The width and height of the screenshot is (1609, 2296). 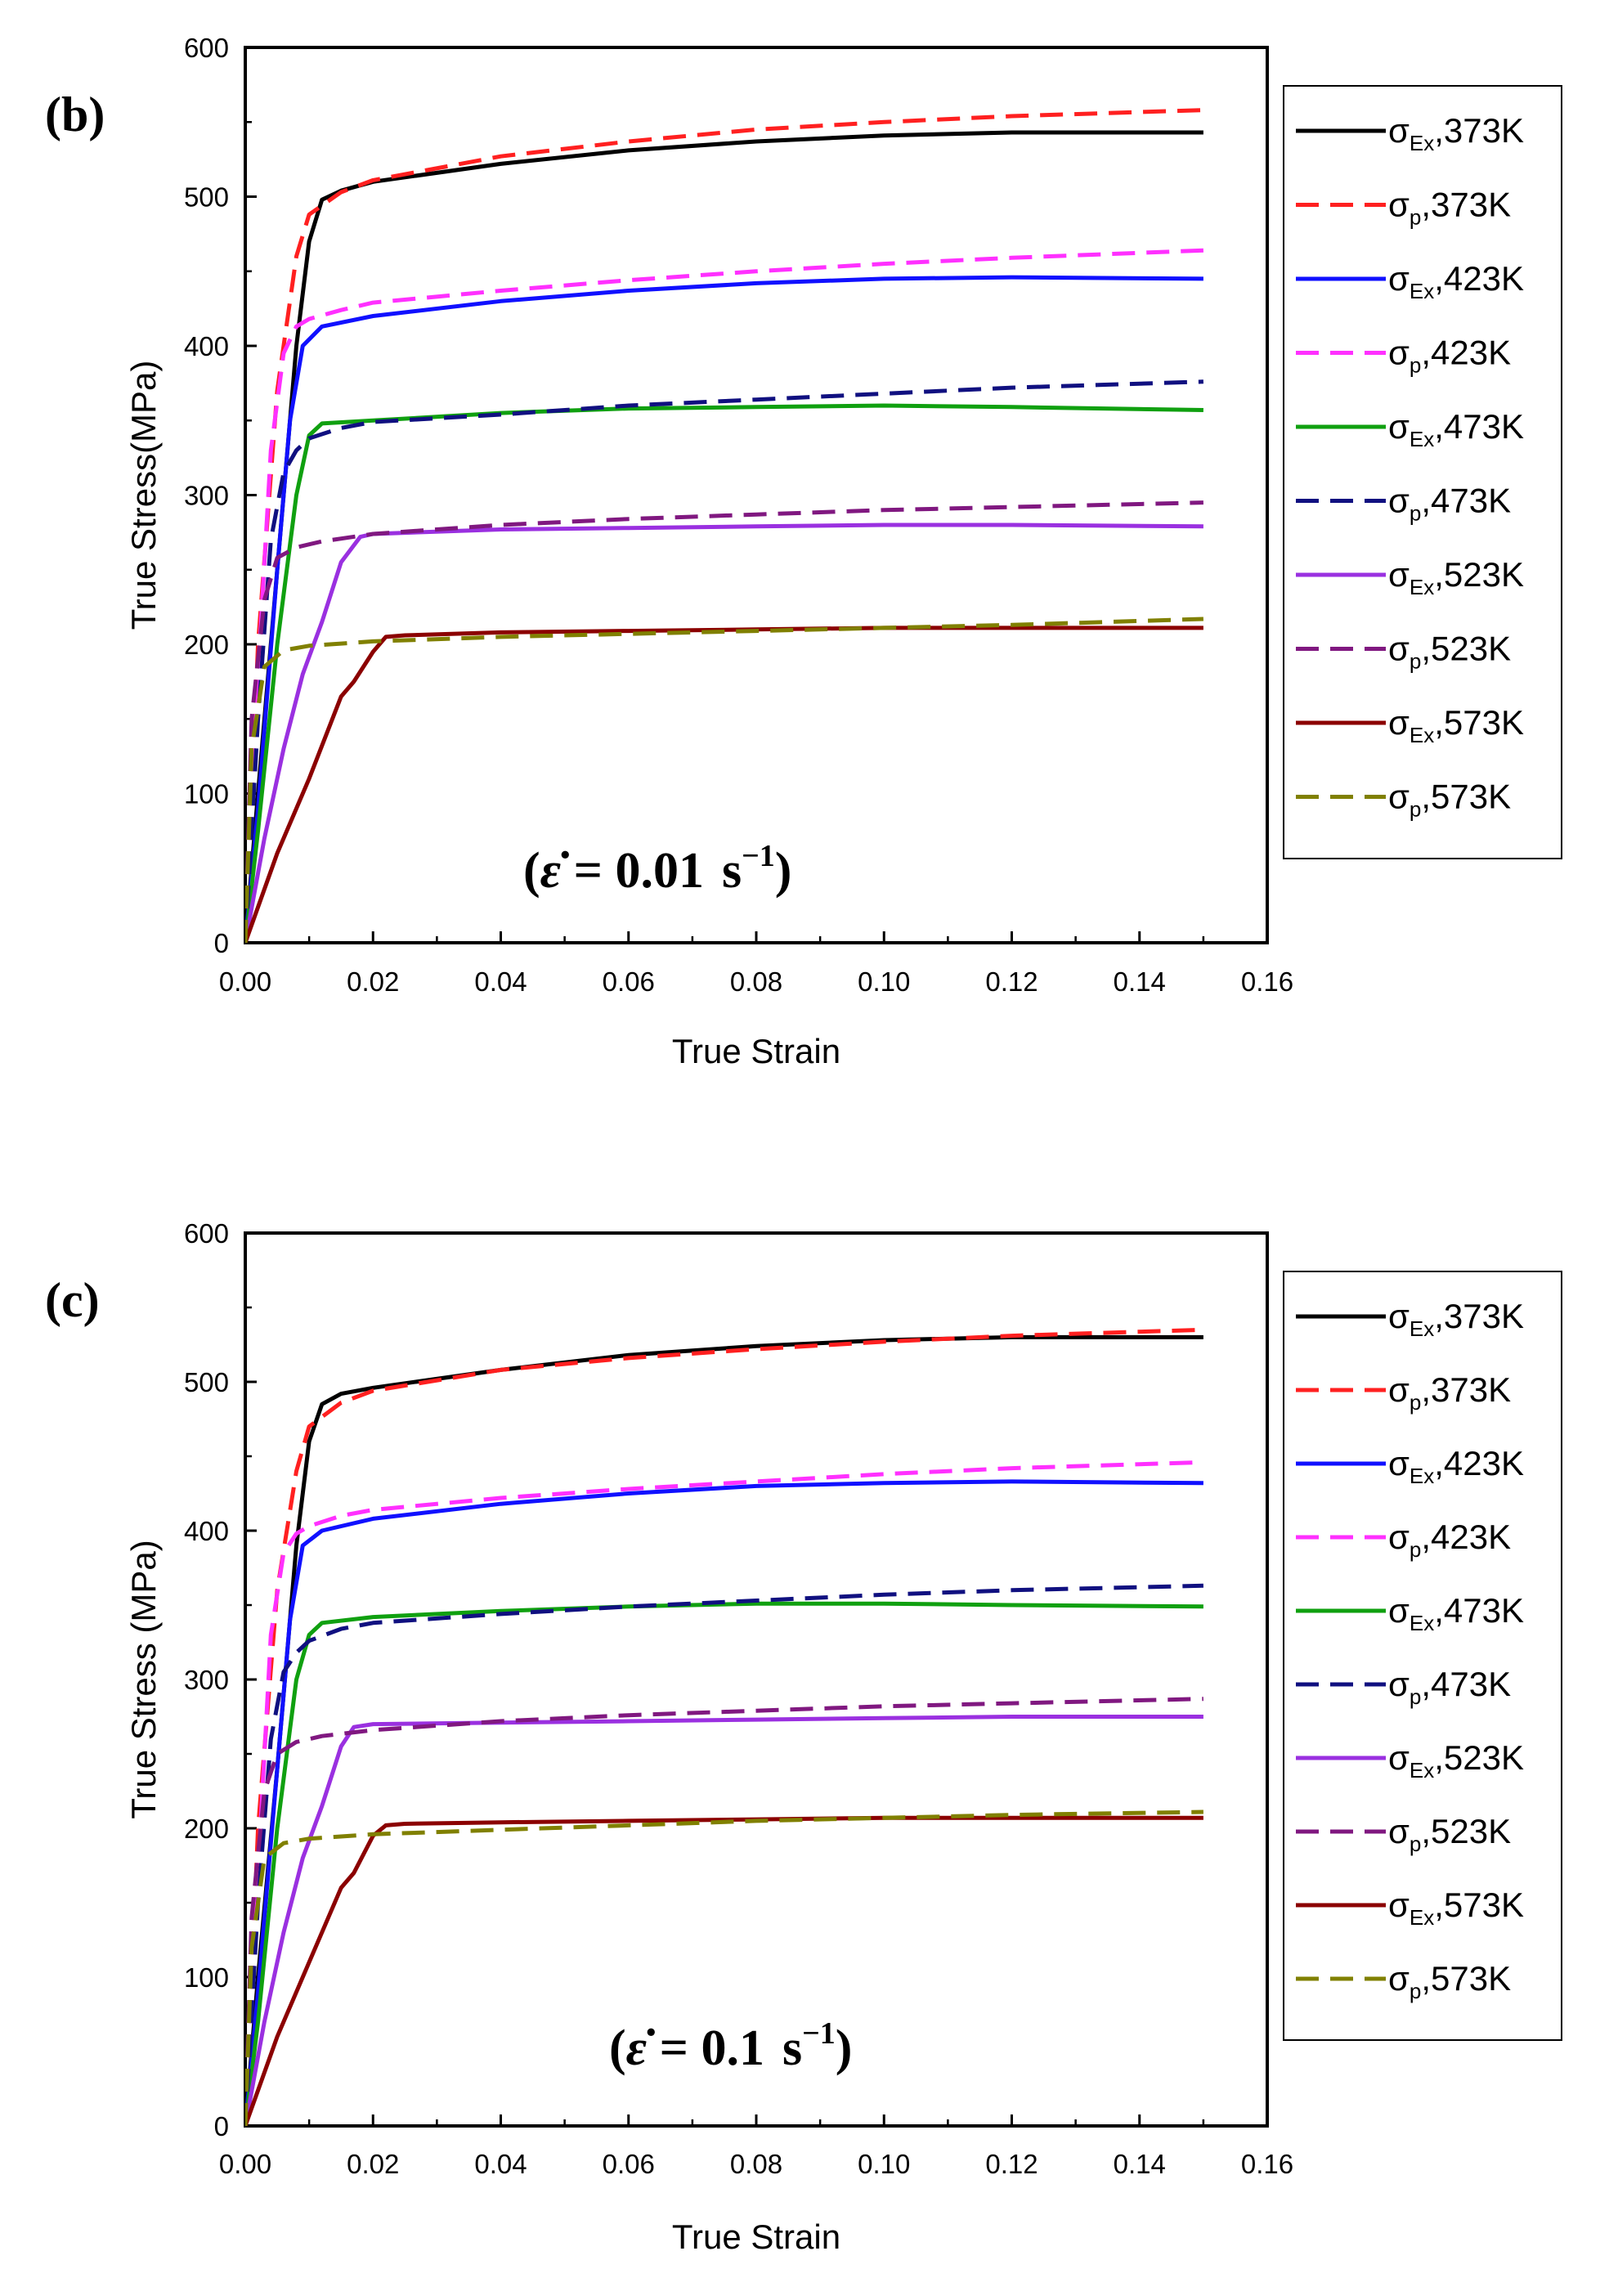 I want to click on chart-c-legend-entry-7: σp,523K, so click(x=1450, y=1834).